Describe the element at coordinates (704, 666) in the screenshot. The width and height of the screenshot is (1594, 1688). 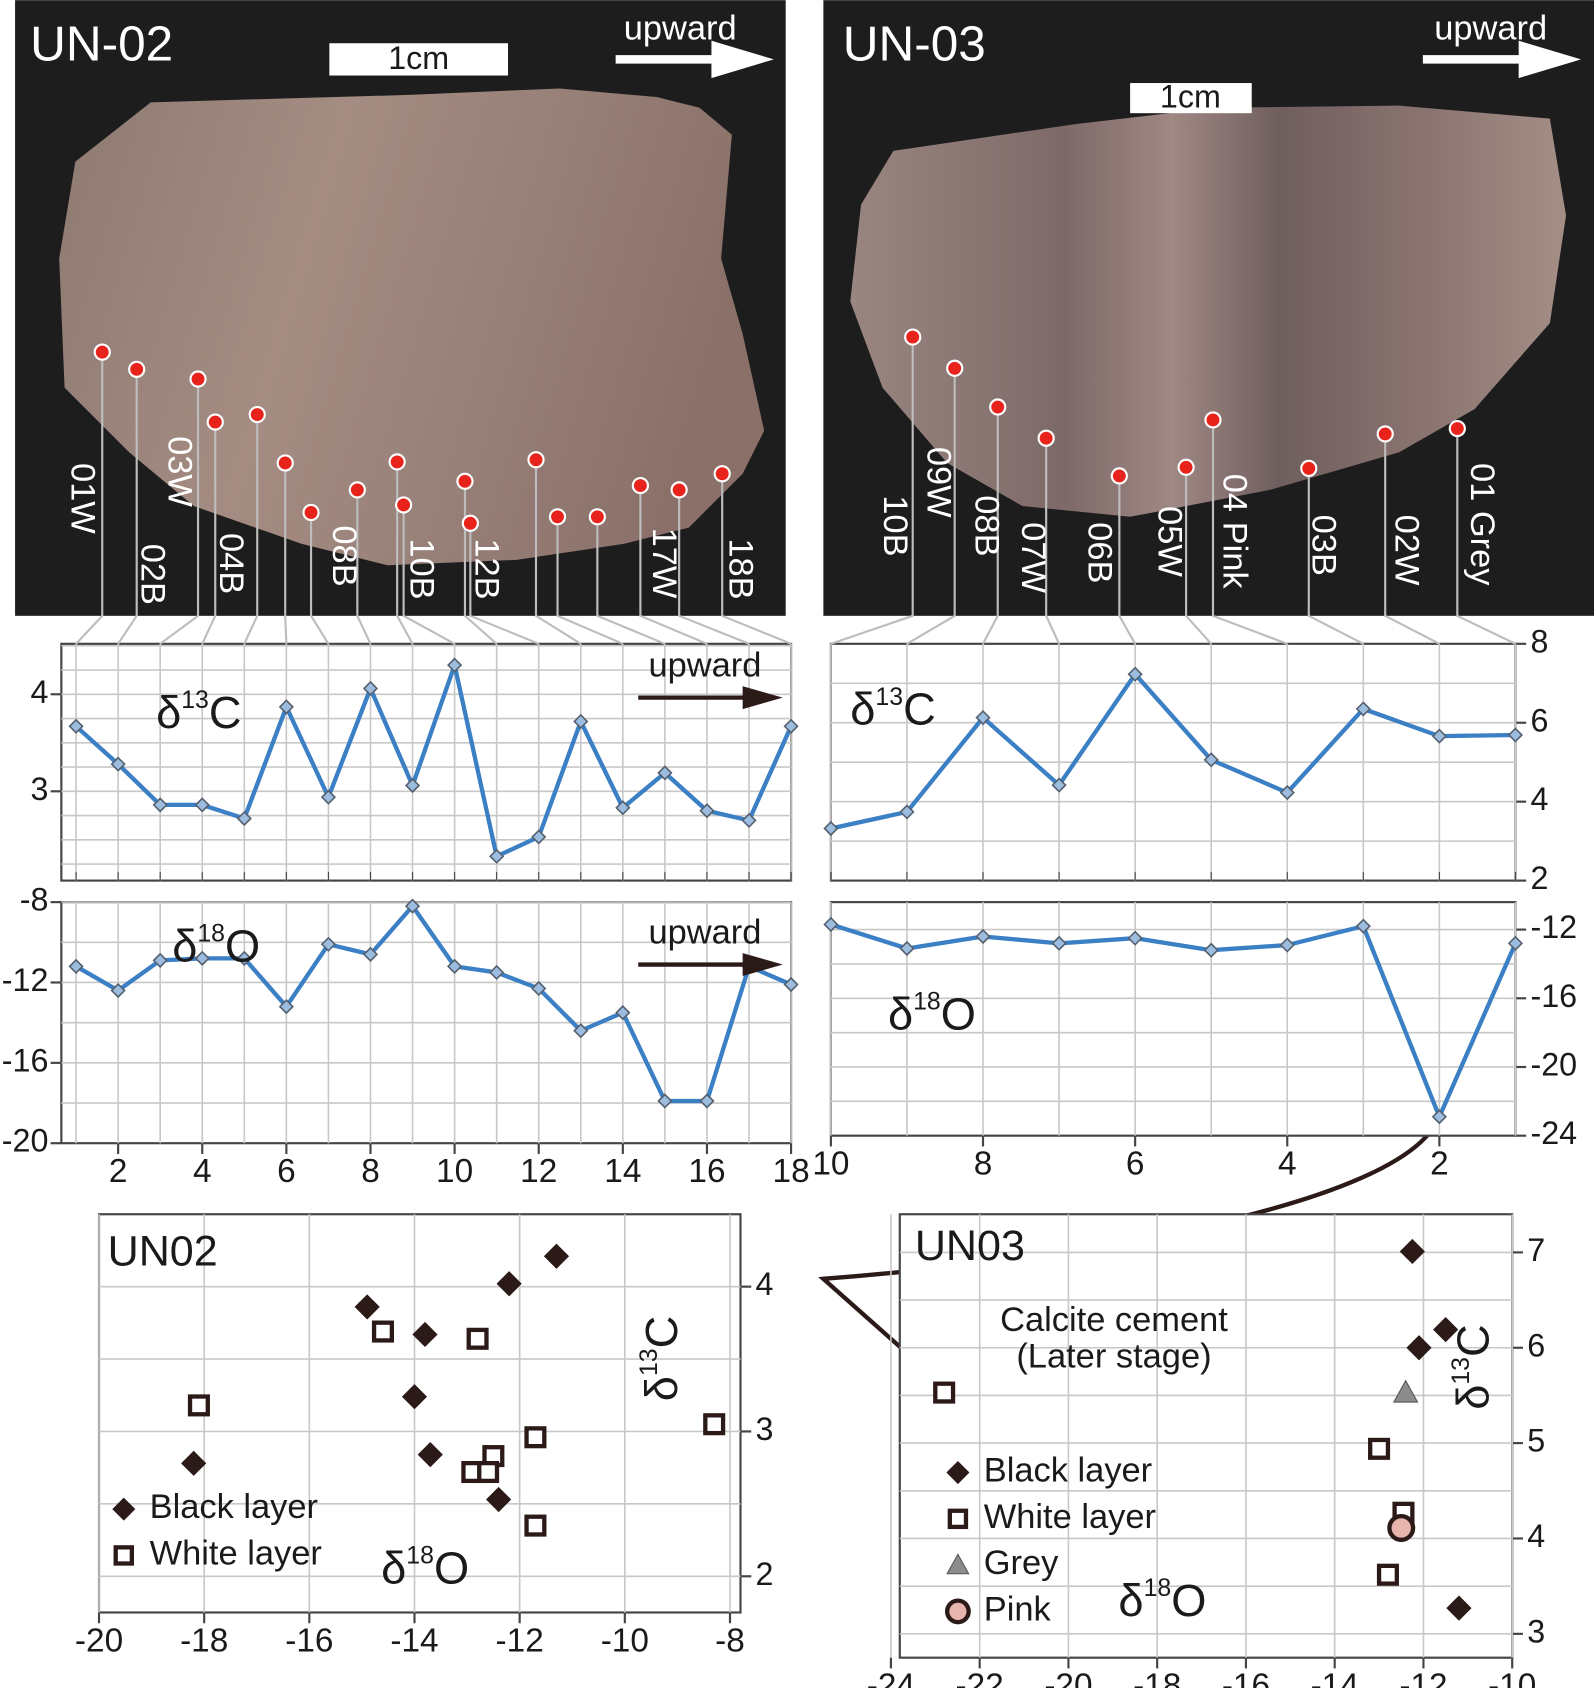
I see `annotation: upward` at that location.